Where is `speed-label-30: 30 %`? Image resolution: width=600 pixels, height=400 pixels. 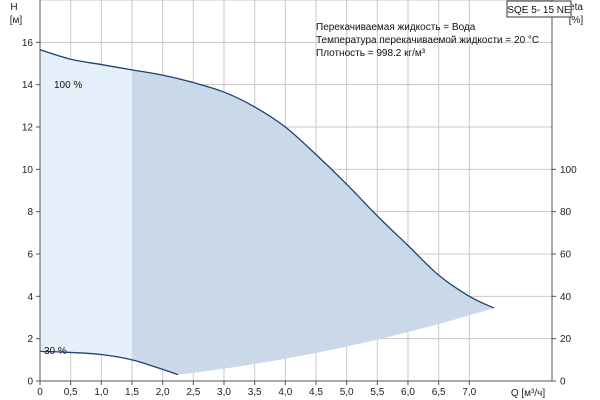
speed-label-30: 30 % is located at coordinates (55, 351).